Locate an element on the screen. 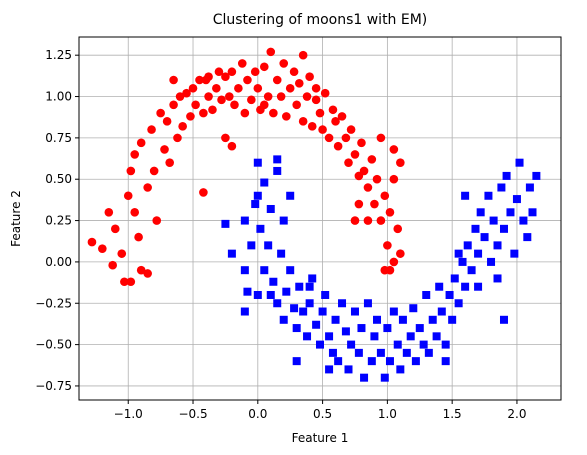 The image size is (587, 455). y-axis-label: Feature 2 is located at coordinates (16, 218).